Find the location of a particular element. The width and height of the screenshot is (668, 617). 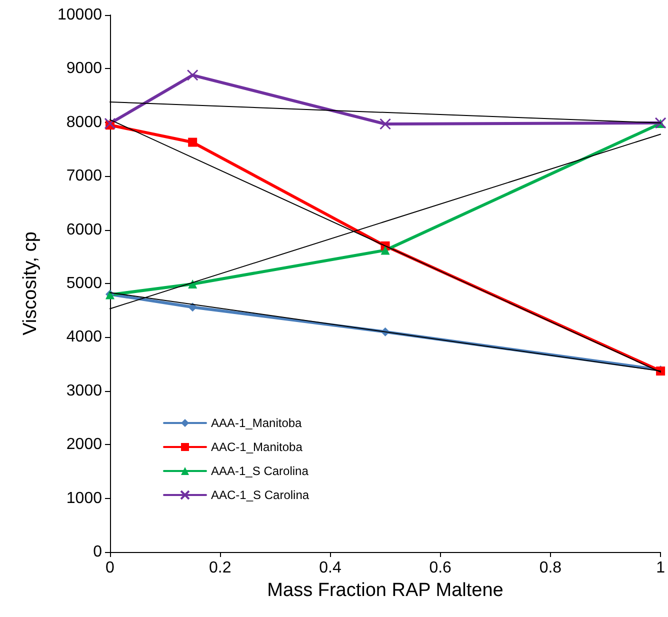

y-tick-label: 5000 is located at coordinates (84, 283).